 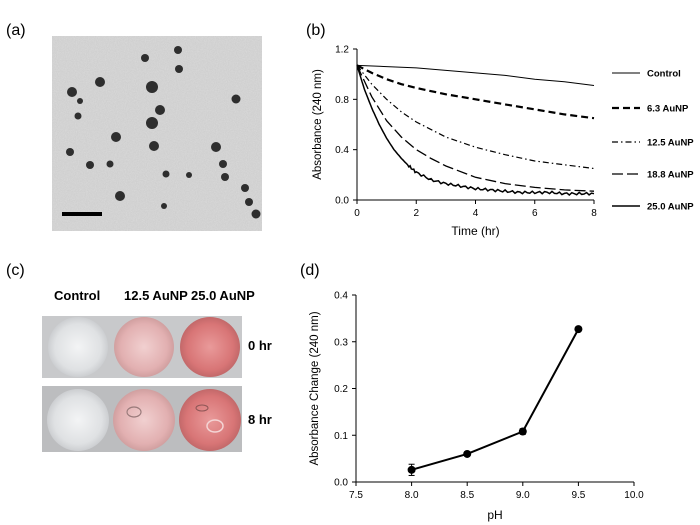 What do you see at coordinates (341, 389) in the screenshot?
I see `y-tick-label: 0.2` at bounding box center [341, 389].